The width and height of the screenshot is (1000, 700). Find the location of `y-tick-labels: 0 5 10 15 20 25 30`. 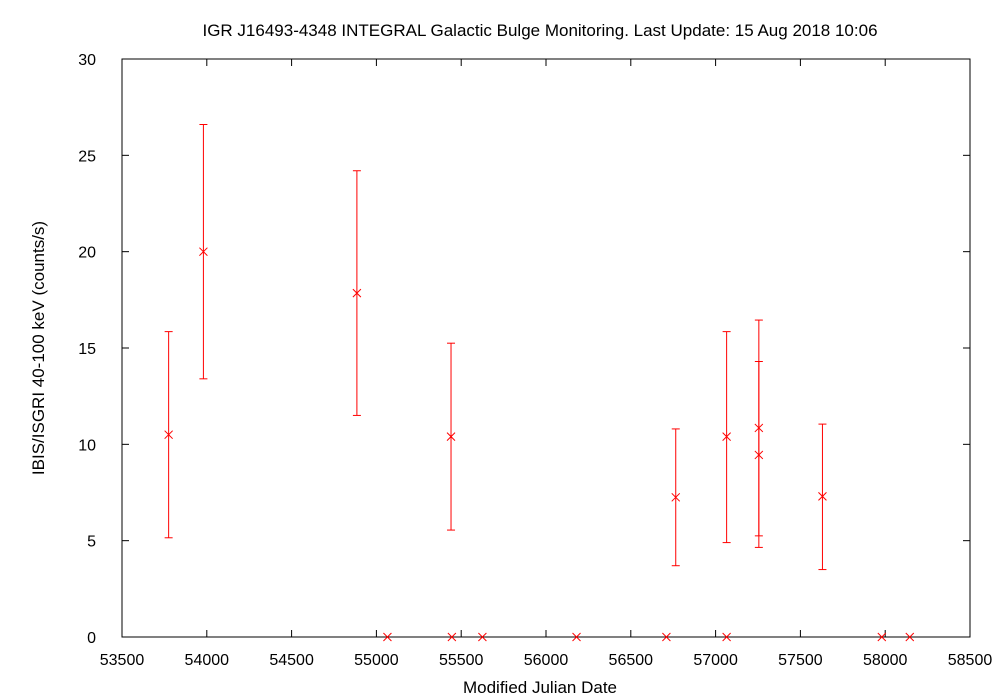

y-tick-labels: 0 5 10 15 20 25 30 is located at coordinates (87, 349).